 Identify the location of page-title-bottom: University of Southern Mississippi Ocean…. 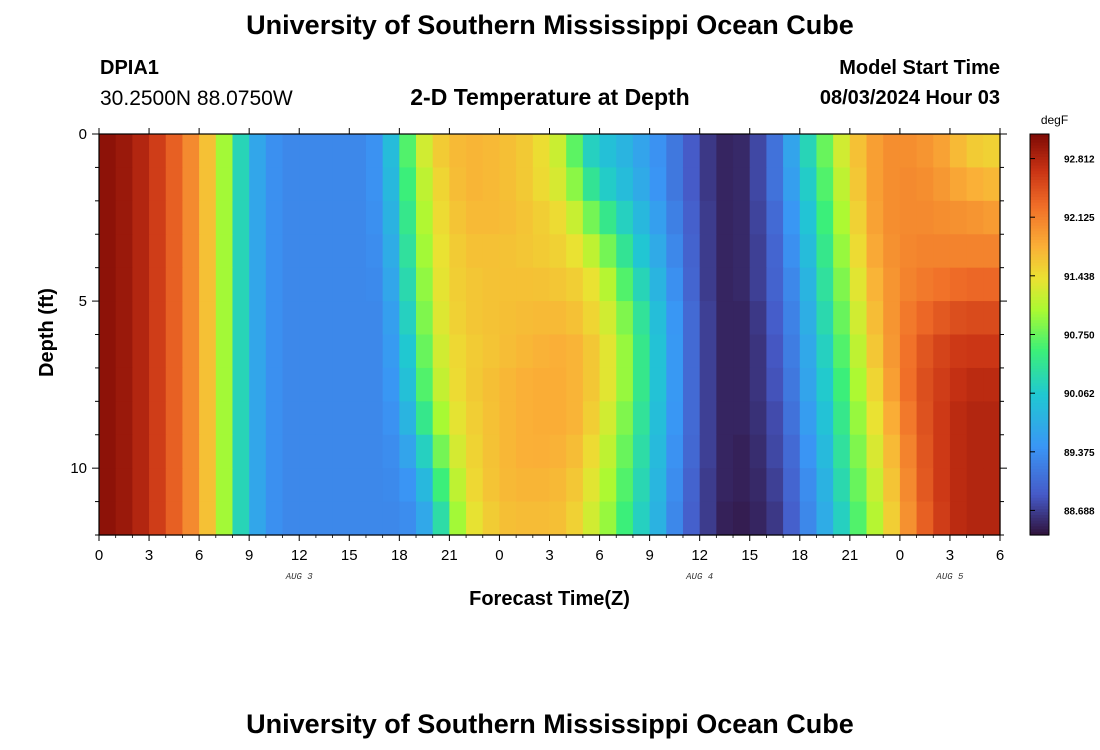
(550, 724).